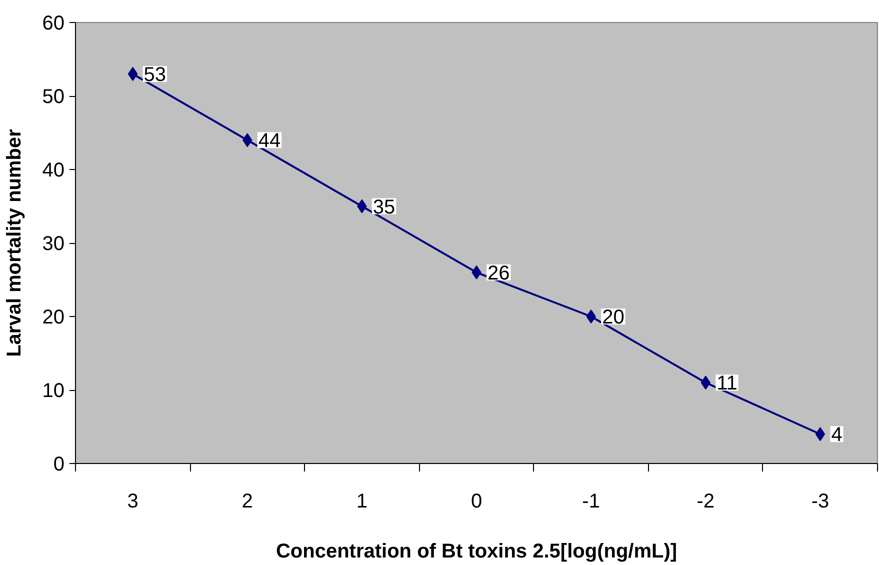 This screenshot has height=565, width=879. Describe the element at coordinates (247, 501) in the screenshot. I see `x-tick-label: 2` at that location.